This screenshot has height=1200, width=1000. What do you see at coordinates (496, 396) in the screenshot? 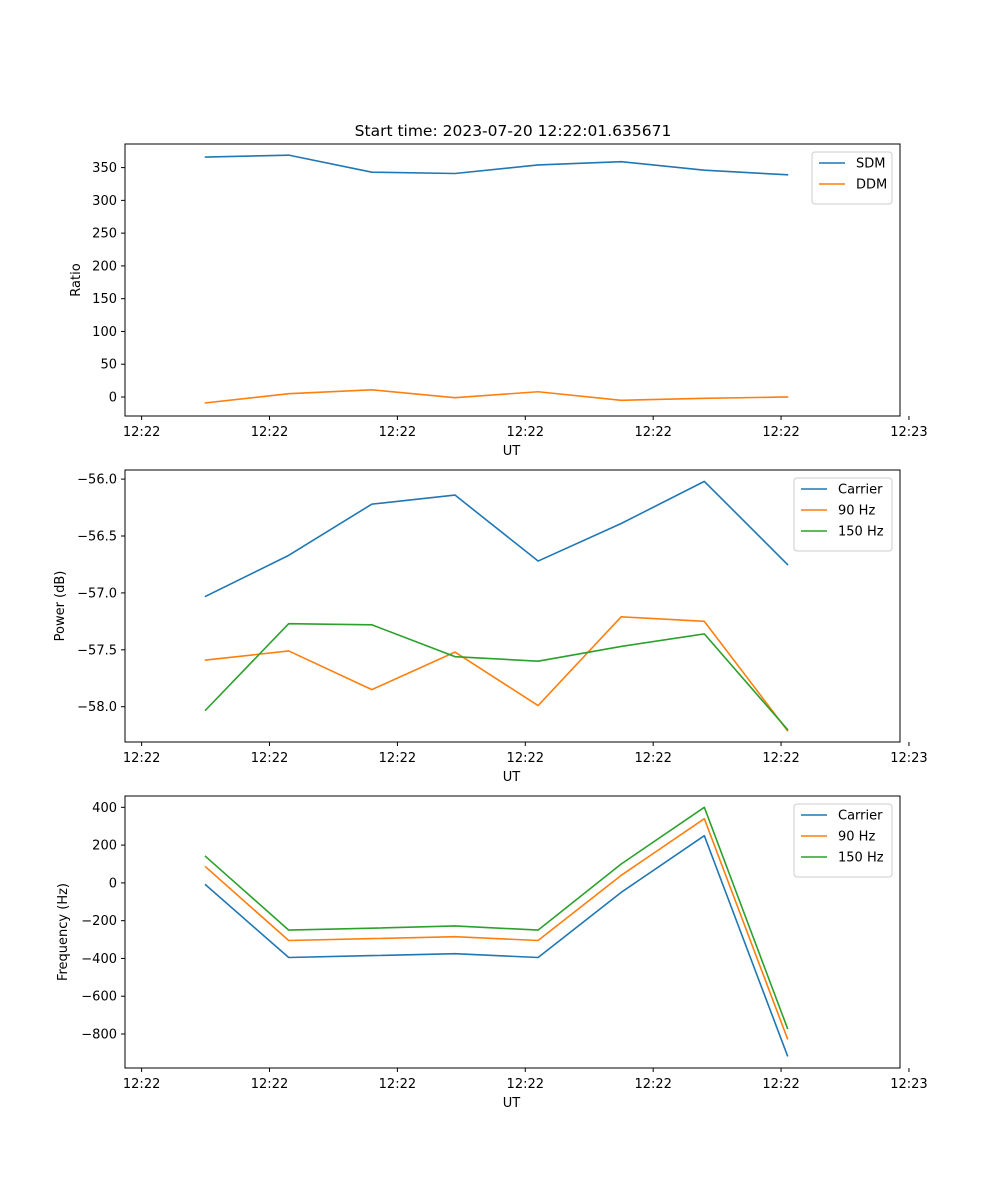
I see `series-line-ddm` at bounding box center [496, 396].